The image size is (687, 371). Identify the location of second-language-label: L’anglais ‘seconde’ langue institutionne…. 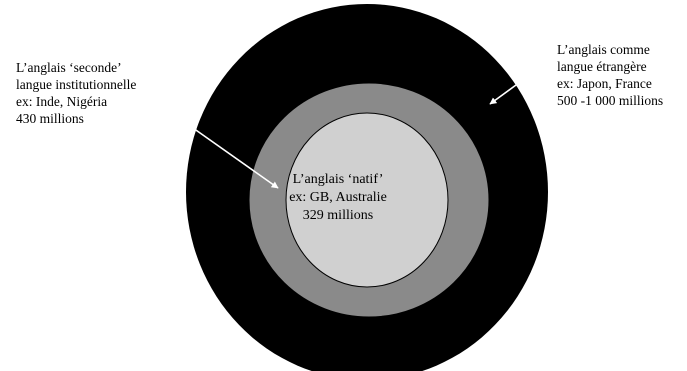
(76, 93).